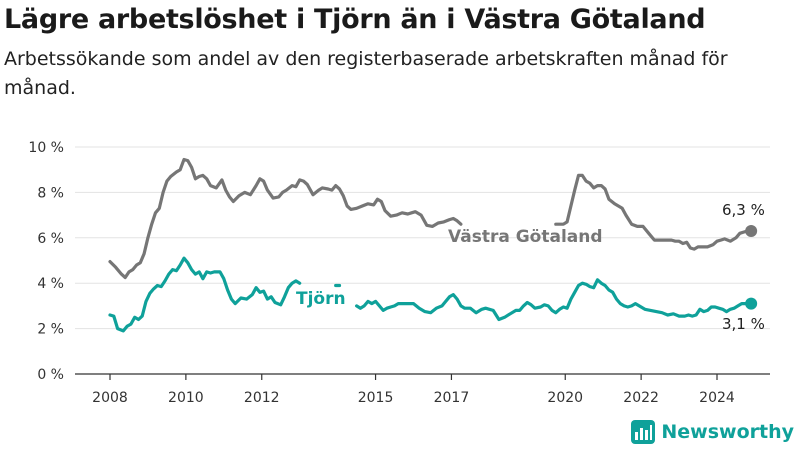  What do you see at coordinates (110, 398) in the screenshot?
I see `x-tick-label: 2008` at bounding box center [110, 398].